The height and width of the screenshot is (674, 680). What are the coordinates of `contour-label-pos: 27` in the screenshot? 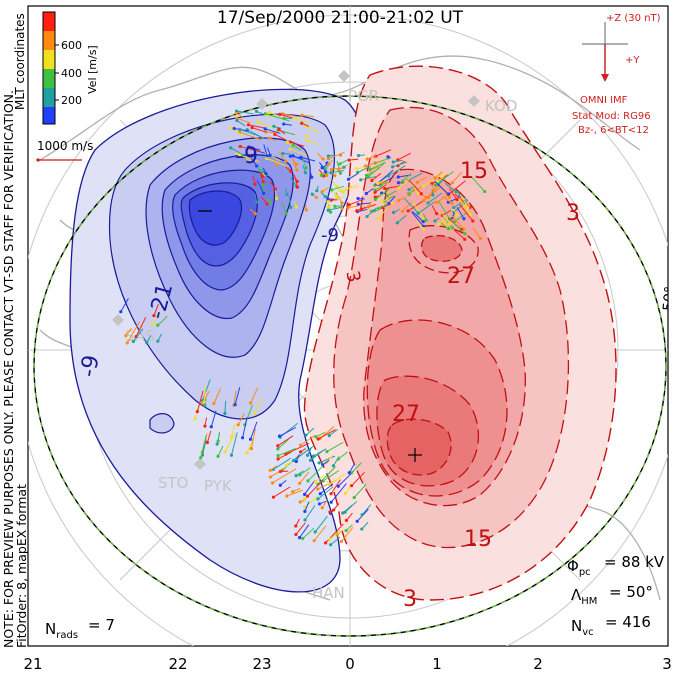 It's located at (406, 414).